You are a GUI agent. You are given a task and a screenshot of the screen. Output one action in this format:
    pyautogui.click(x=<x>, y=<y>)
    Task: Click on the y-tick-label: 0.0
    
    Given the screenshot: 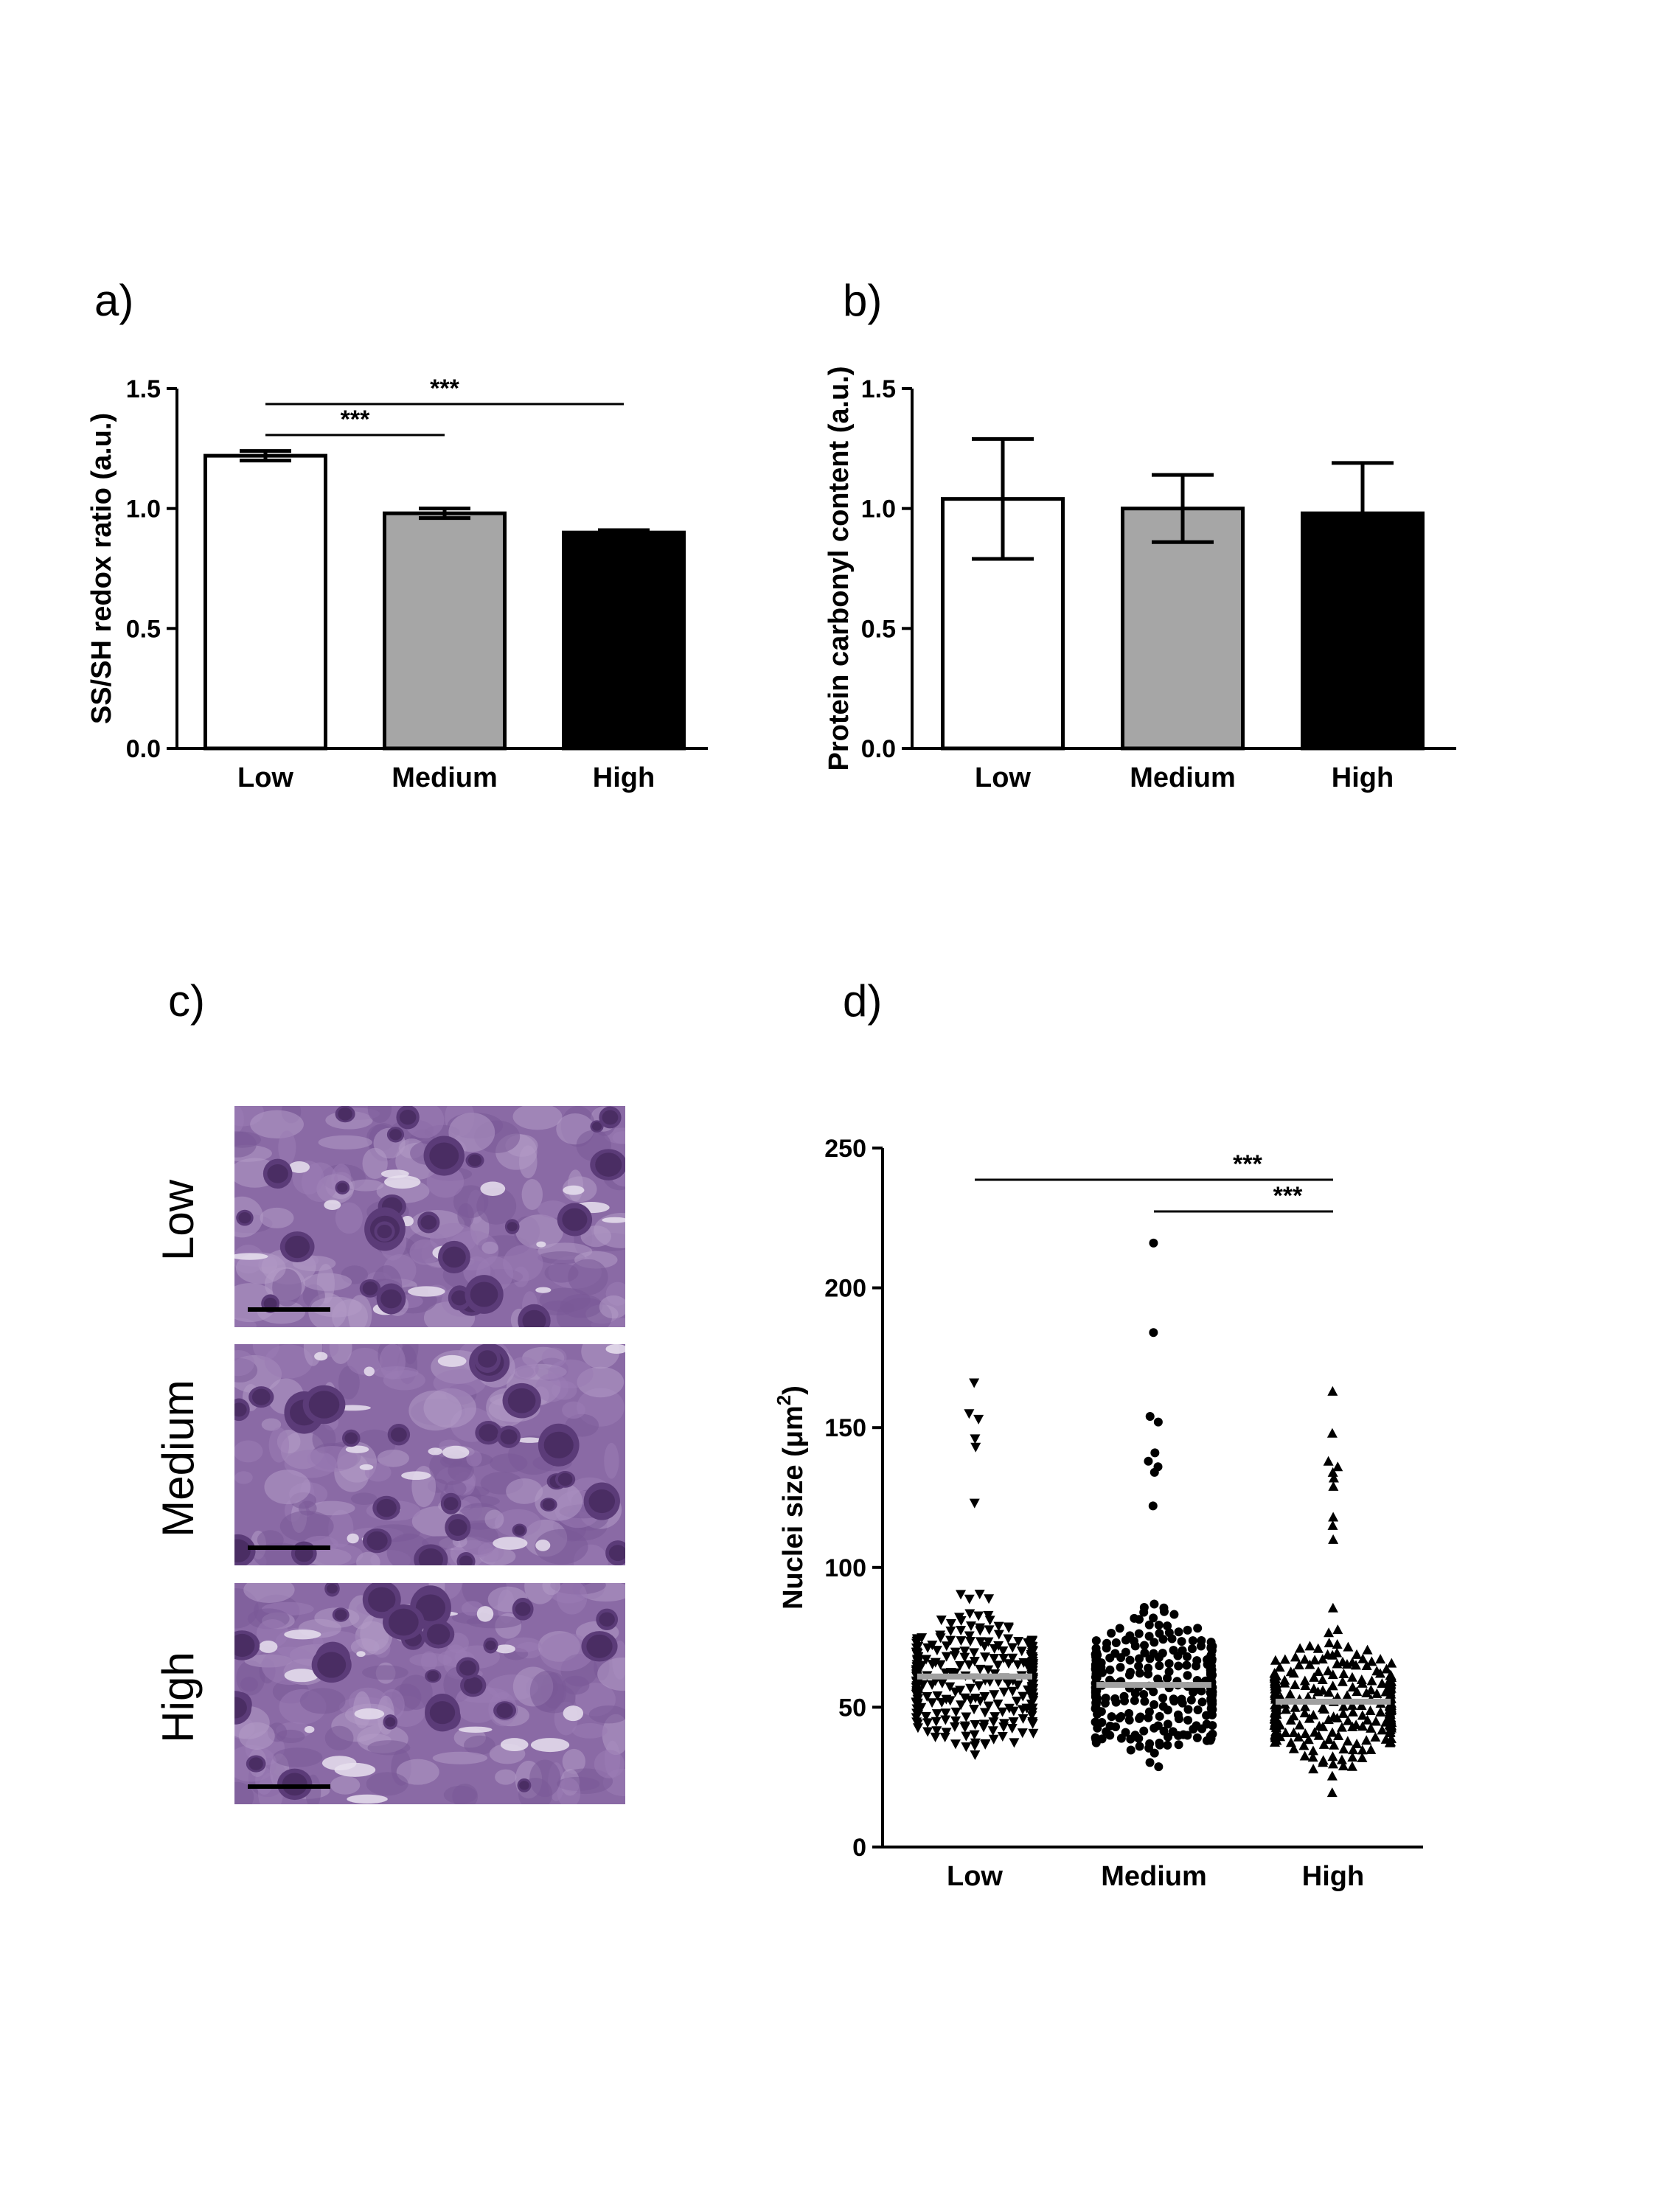 What is the action you would take?
    pyautogui.click(x=143, y=749)
    